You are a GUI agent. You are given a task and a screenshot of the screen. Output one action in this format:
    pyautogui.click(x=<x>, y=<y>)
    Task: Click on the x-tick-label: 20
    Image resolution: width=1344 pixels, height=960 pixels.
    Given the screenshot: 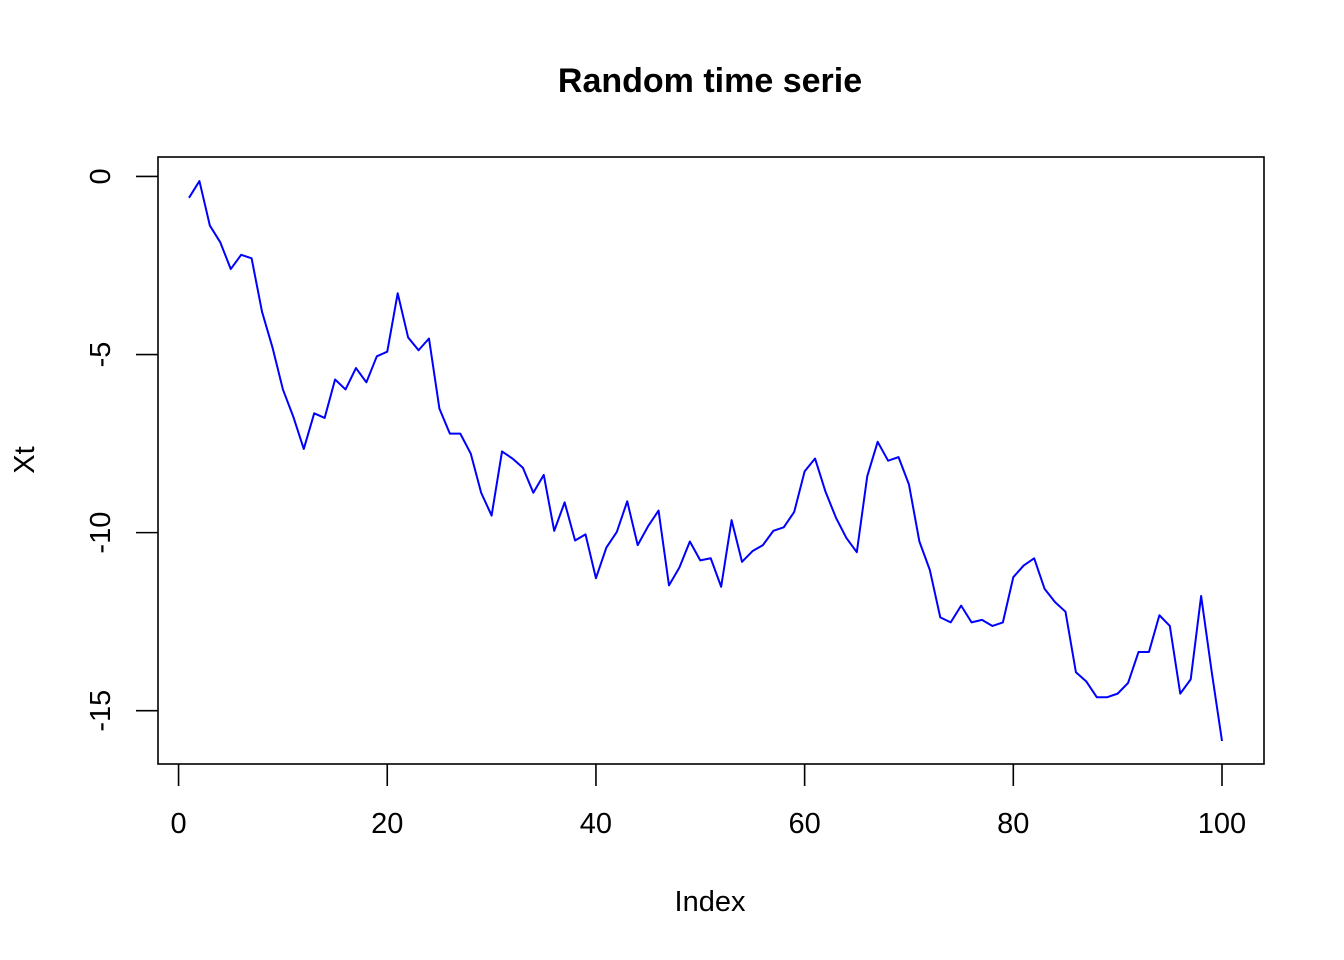 What is the action you would take?
    pyautogui.click(x=387, y=824)
    